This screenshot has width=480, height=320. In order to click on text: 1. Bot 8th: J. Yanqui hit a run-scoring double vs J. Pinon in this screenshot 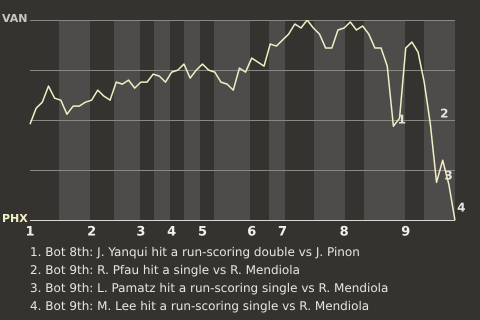, I will do `click(195, 252)`.